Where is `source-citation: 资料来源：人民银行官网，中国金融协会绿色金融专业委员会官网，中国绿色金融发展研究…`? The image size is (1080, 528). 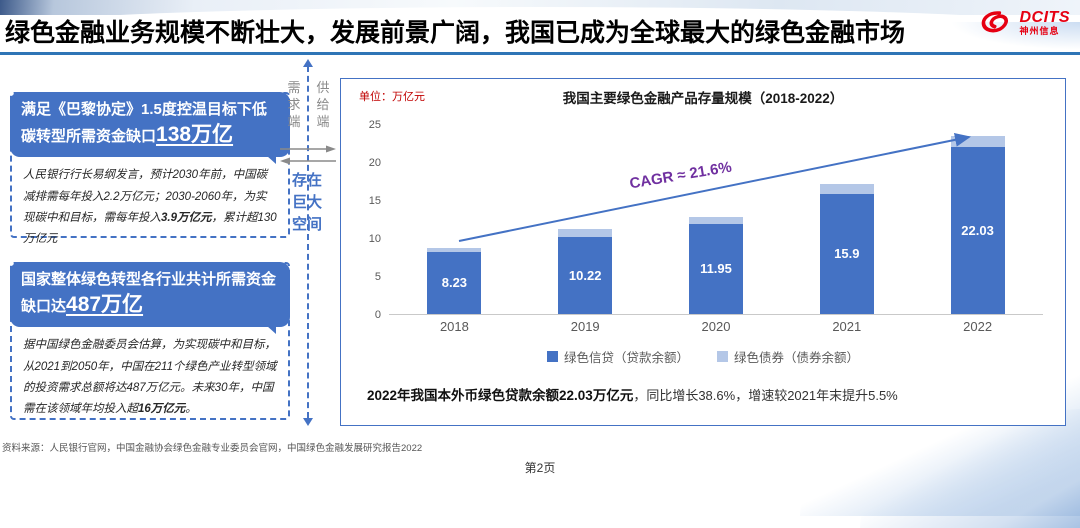 source-citation: 资料来源：人民银行官网，中国金融协会绿色金融专业委员会官网，中国绿色金融发展研究… is located at coordinates (212, 448).